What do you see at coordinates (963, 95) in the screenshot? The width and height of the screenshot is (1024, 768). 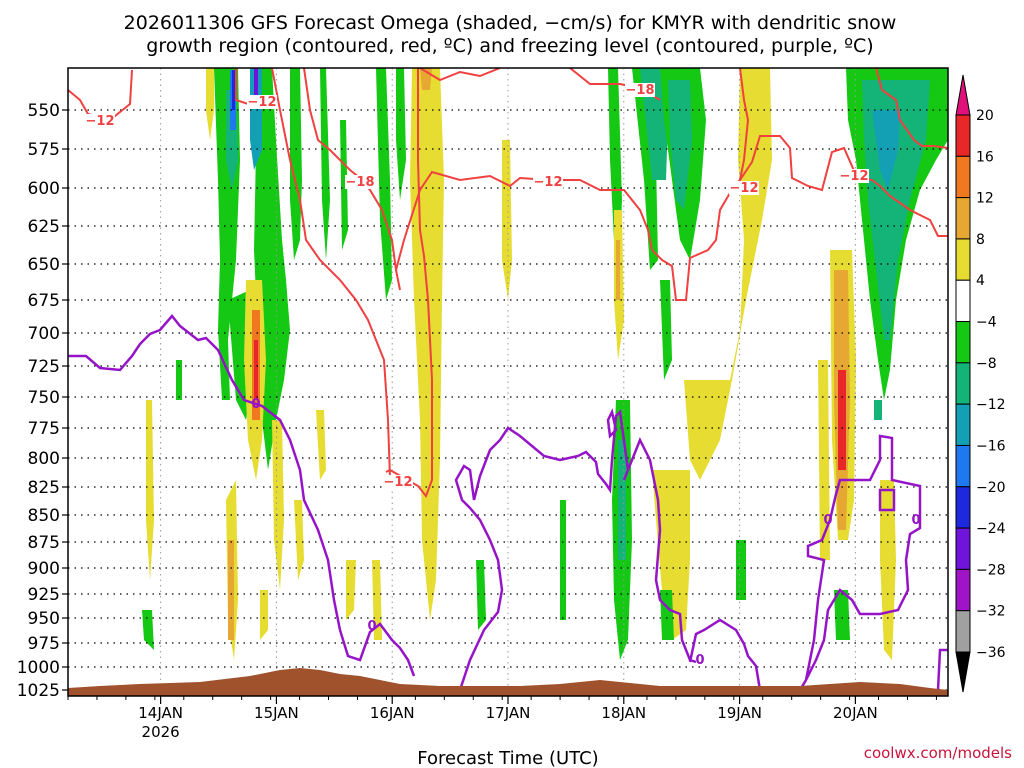 I see `colorbar-top-triangle` at bounding box center [963, 95].